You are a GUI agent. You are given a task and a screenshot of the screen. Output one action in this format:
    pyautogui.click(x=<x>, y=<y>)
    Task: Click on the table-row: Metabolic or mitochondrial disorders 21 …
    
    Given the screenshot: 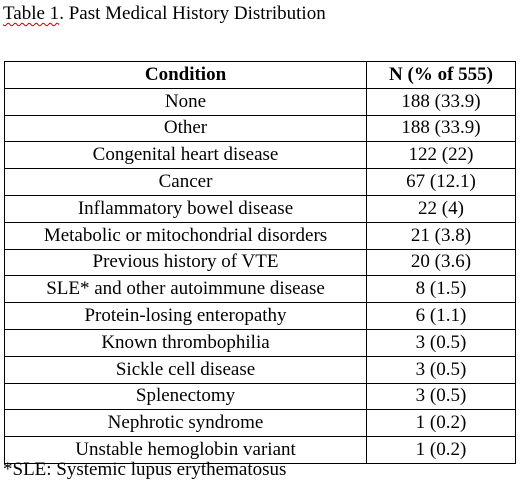 What is the action you would take?
    pyautogui.click(x=260, y=235)
    